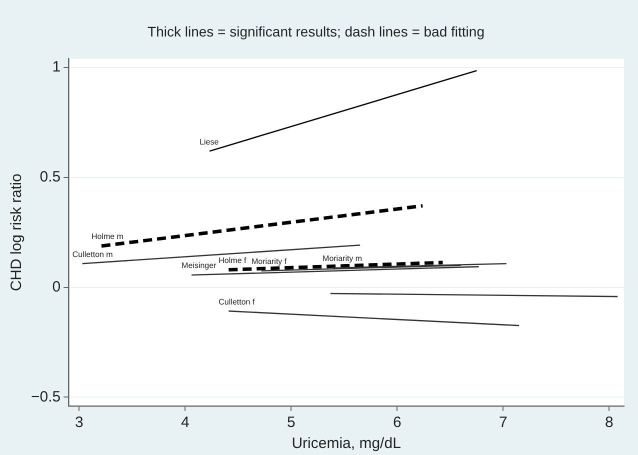 Image resolution: width=638 pixels, height=455 pixels. What do you see at coordinates (17, 233) in the screenshot?
I see `y-axis-title: CHD log risk ratio` at bounding box center [17, 233].